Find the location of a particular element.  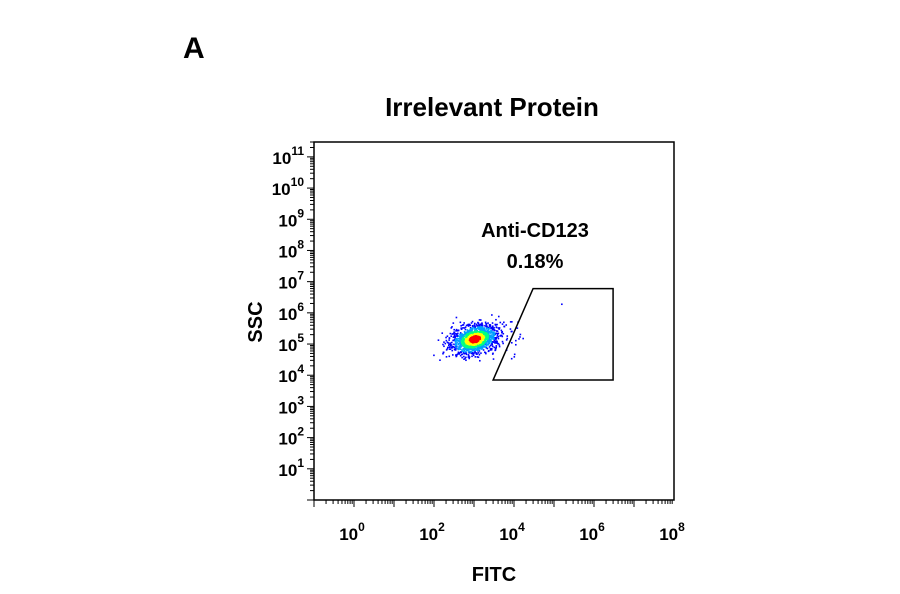

y-tick-label: 10³ is located at coordinates (291, 405).